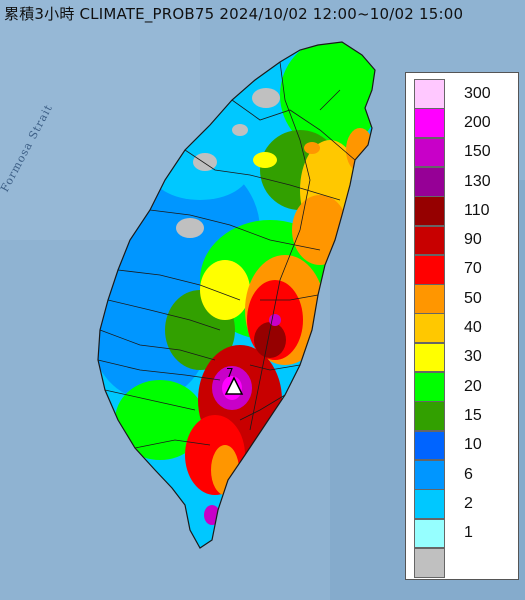 The image size is (525, 600). Describe the element at coordinates (477, 122) in the screenshot. I see `legend-label: 200` at that location.